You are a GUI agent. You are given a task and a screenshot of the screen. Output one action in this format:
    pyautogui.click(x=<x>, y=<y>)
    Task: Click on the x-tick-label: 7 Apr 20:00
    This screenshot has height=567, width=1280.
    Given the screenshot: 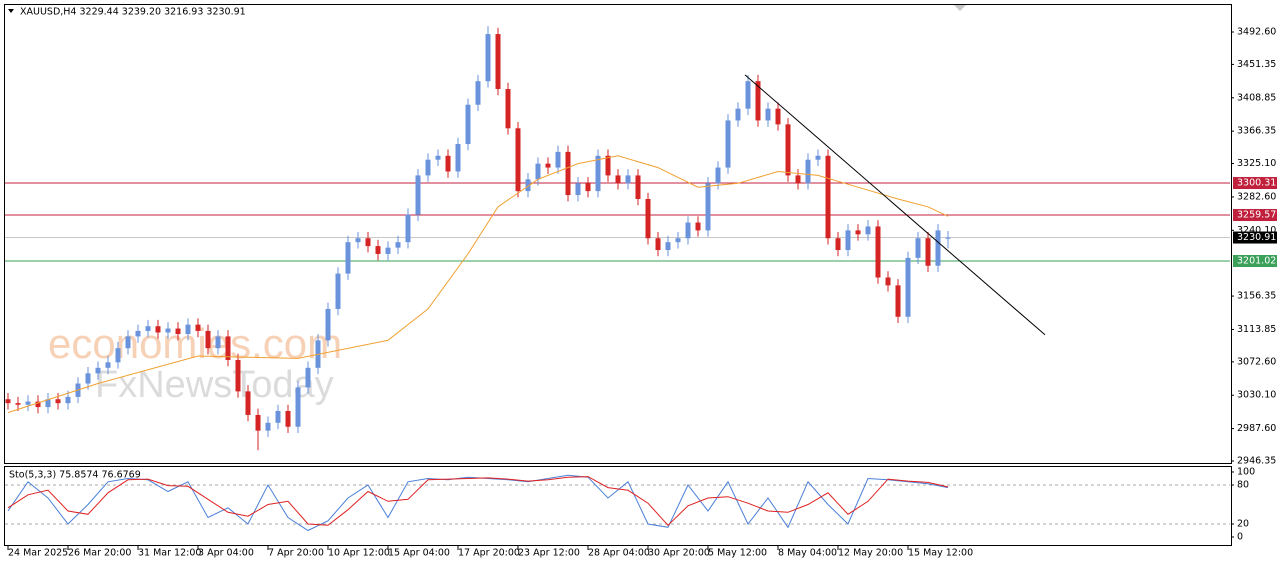 What is the action you would take?
    pyautogui.click(x=296, y=553)
    